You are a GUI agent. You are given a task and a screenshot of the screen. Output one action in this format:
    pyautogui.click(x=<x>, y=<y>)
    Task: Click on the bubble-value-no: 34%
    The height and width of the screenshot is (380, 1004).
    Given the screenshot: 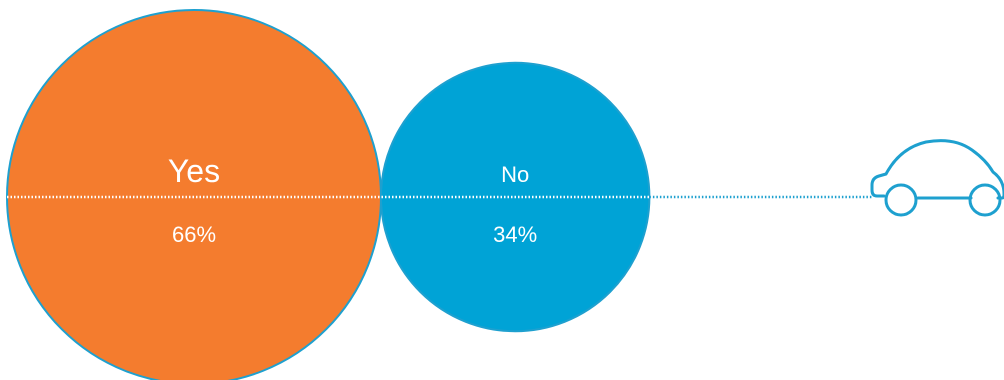 What is the action you would take?
    pyautogui.click(x=515, y=234)
    